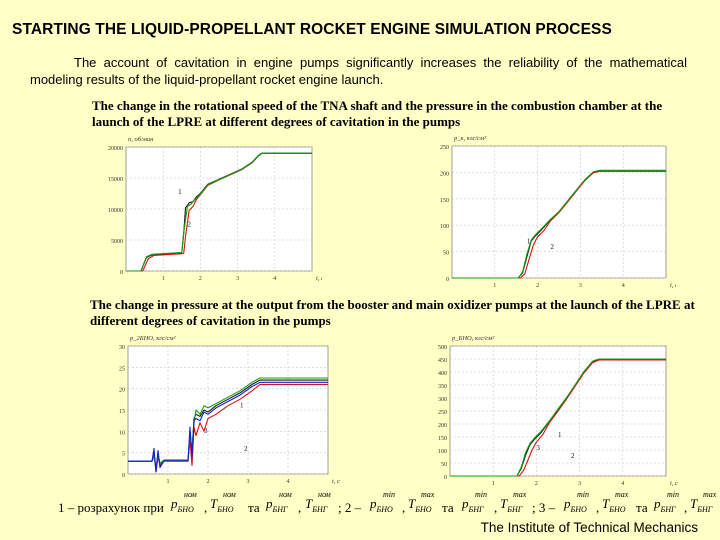 Image resolution: width=720 pixels, height=540 pixels. Describe the element at coordinates (122, 391) in the screenshot. I see `y-tick-label: 20` at that location.